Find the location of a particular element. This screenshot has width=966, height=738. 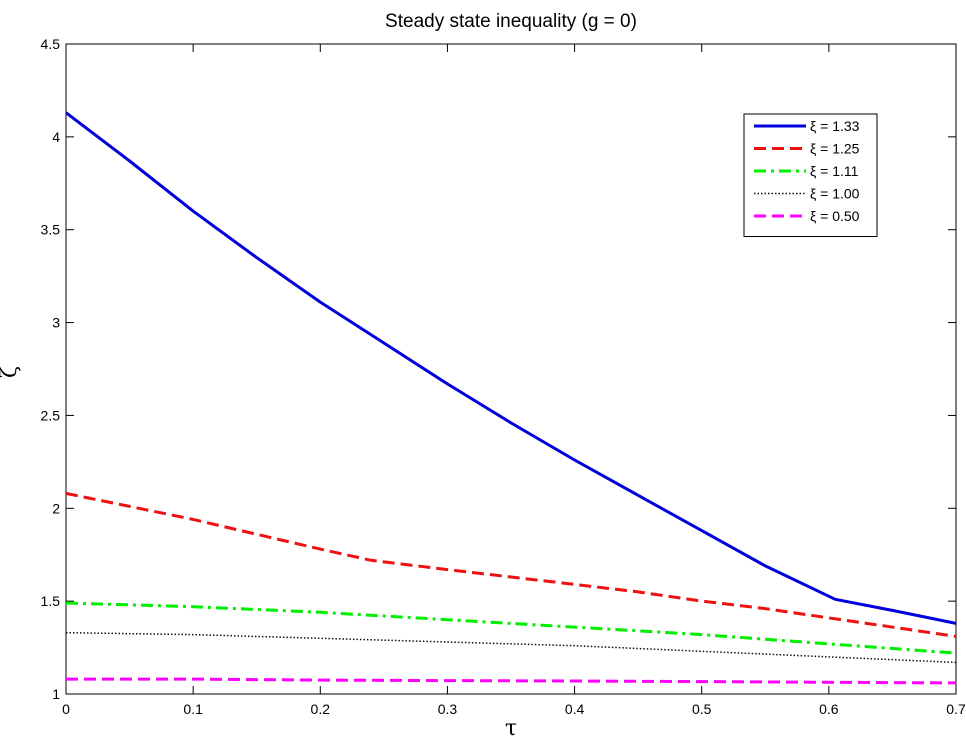

y-tick-label: 4 is located at coordinates (56, 137).